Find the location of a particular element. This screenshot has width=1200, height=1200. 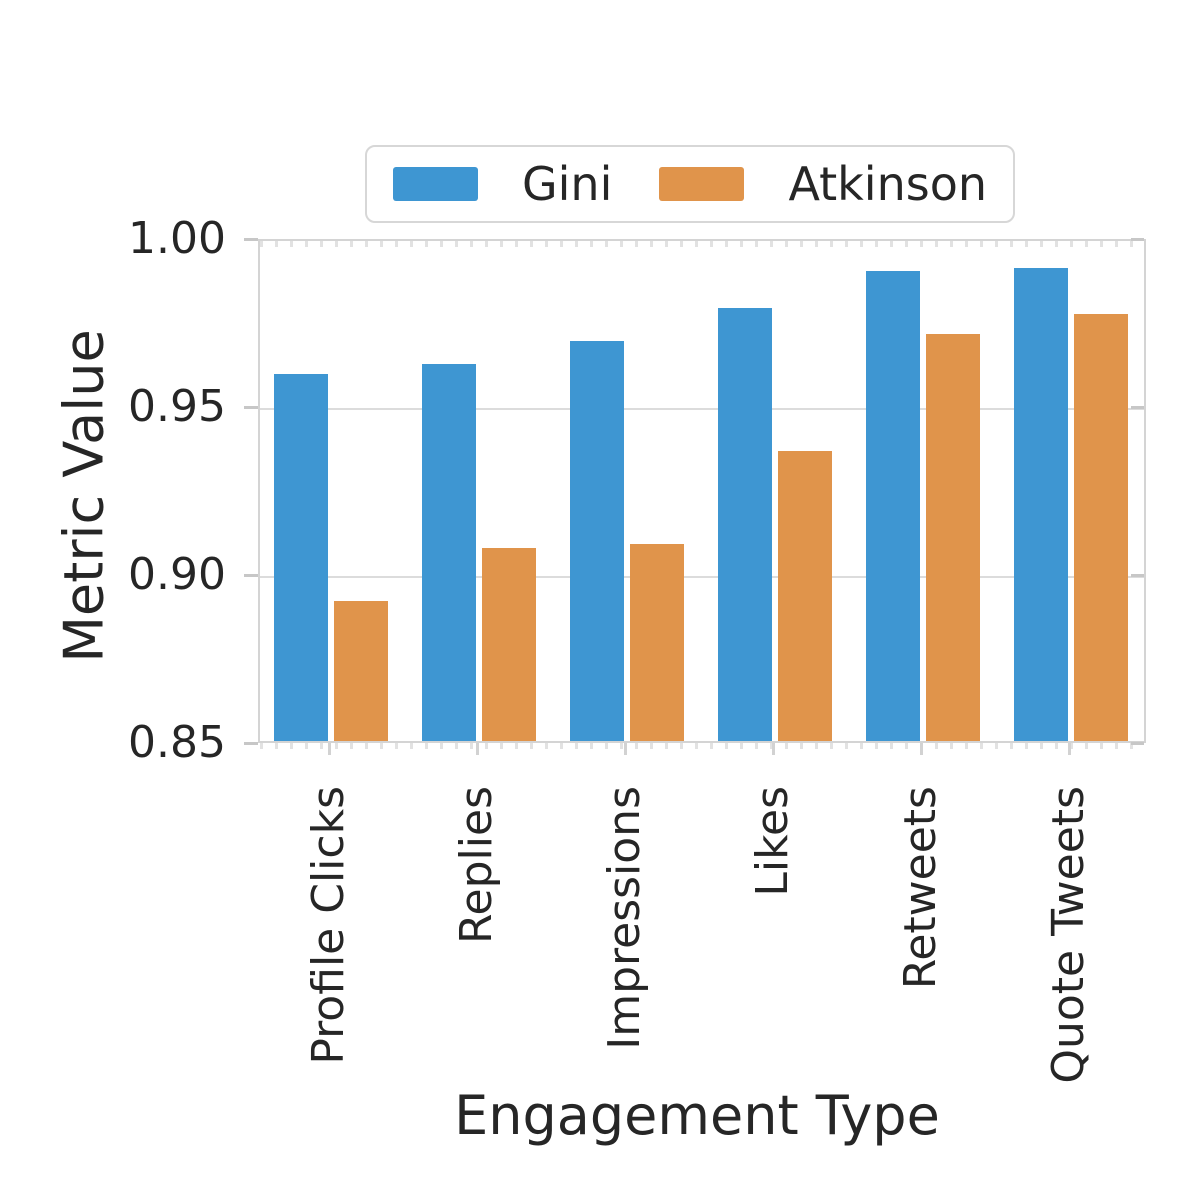

bar-atkinson-impressions is located at coordinates (657, 642).